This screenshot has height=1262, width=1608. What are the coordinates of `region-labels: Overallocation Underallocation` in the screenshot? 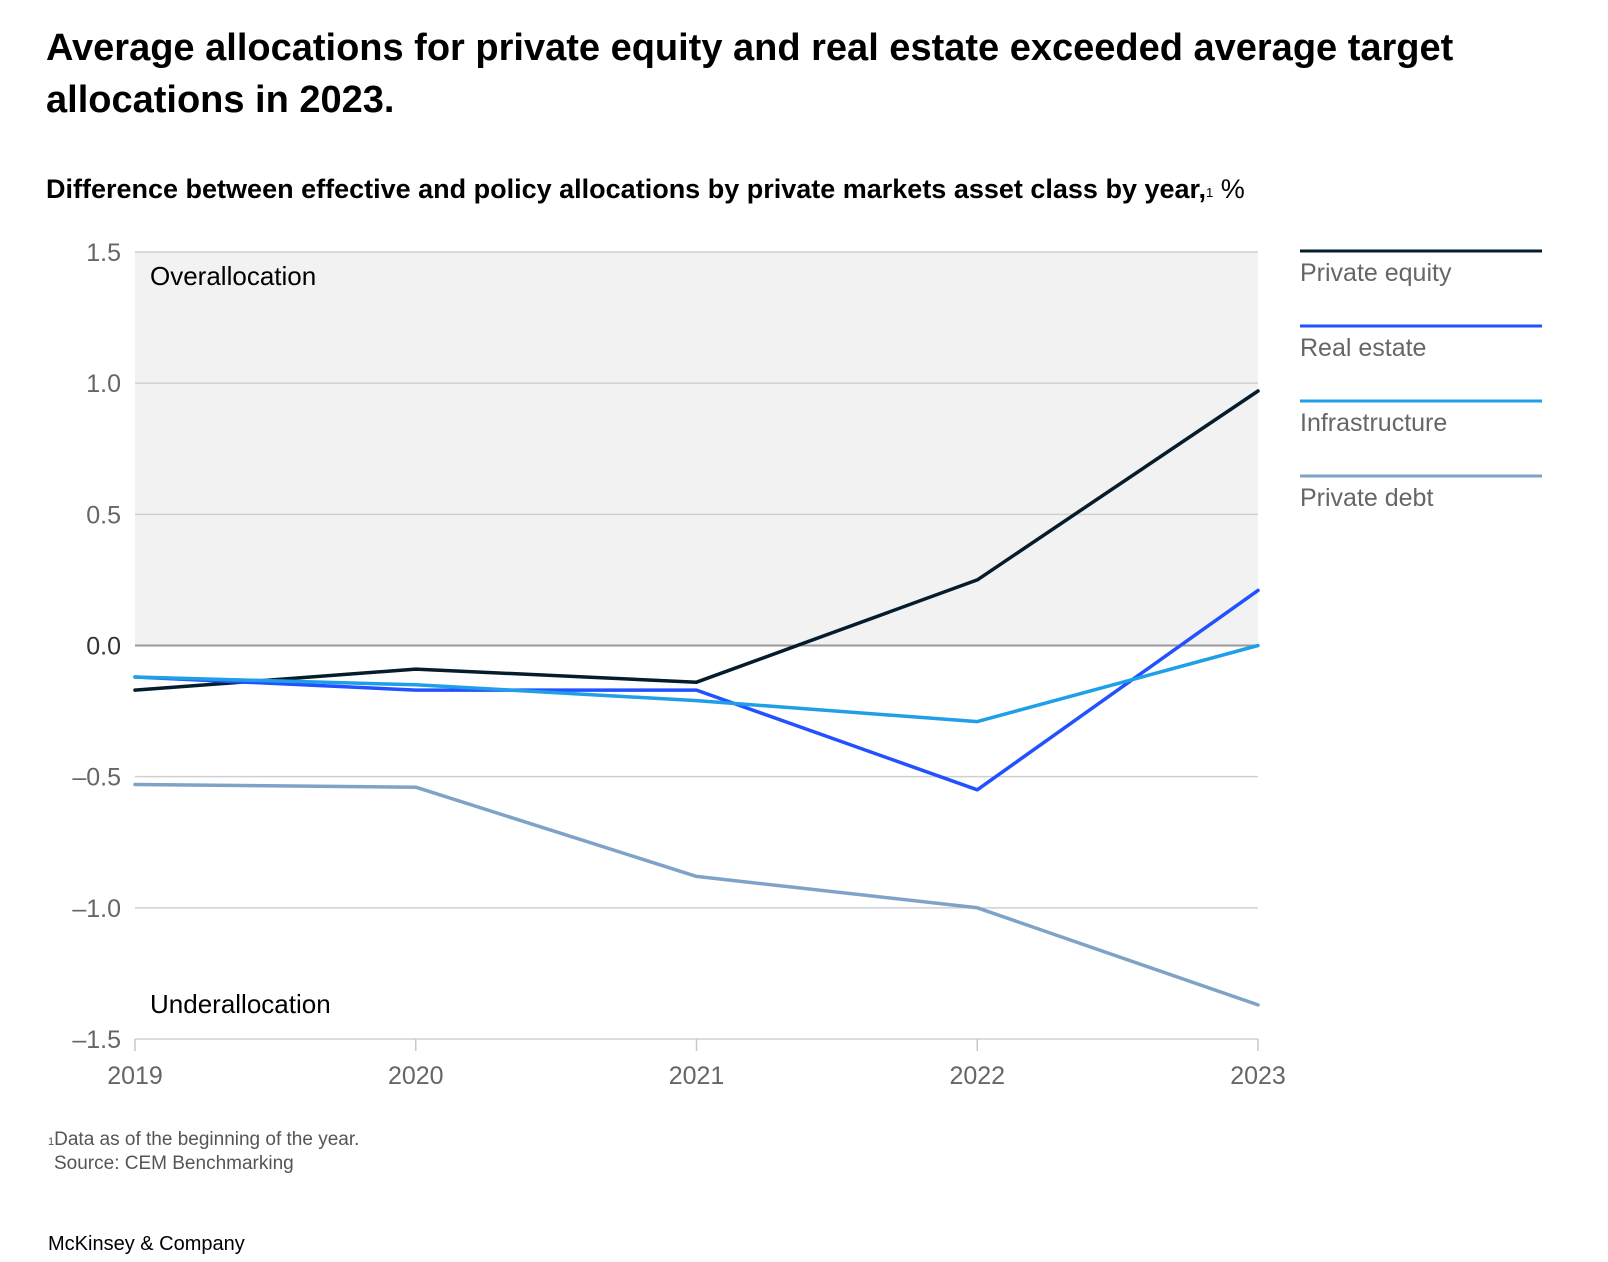 It's located at (240, 640).